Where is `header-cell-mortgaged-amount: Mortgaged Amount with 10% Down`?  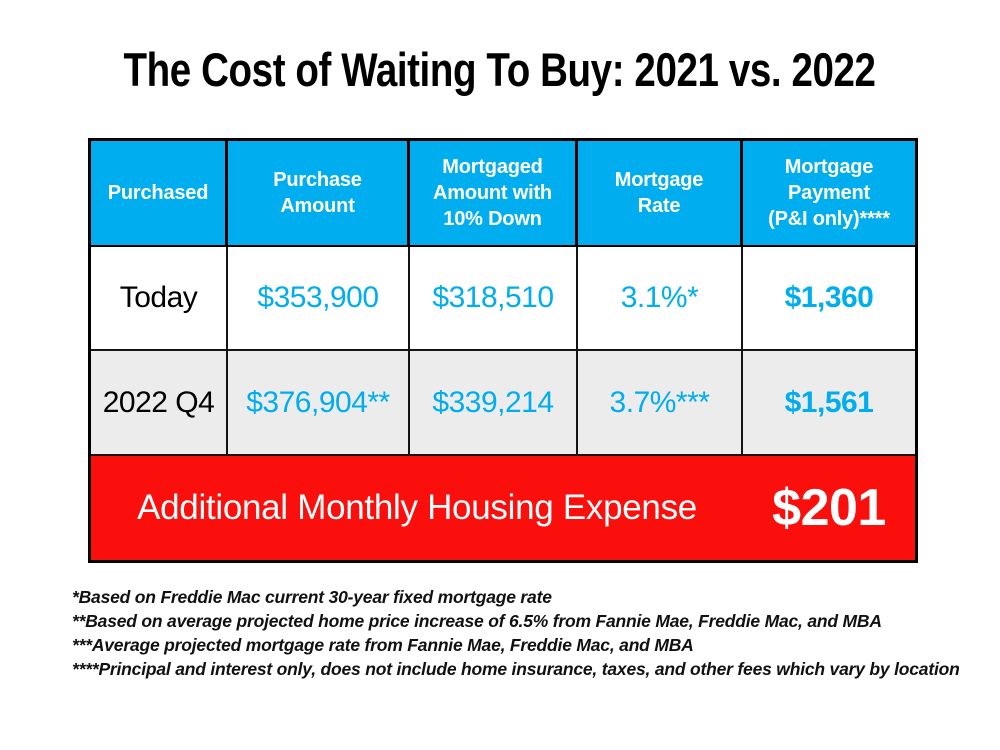
header-cell-mortgaged-amount: Mortgaged Amount with 10% Down is located at coordinates (494, 194).